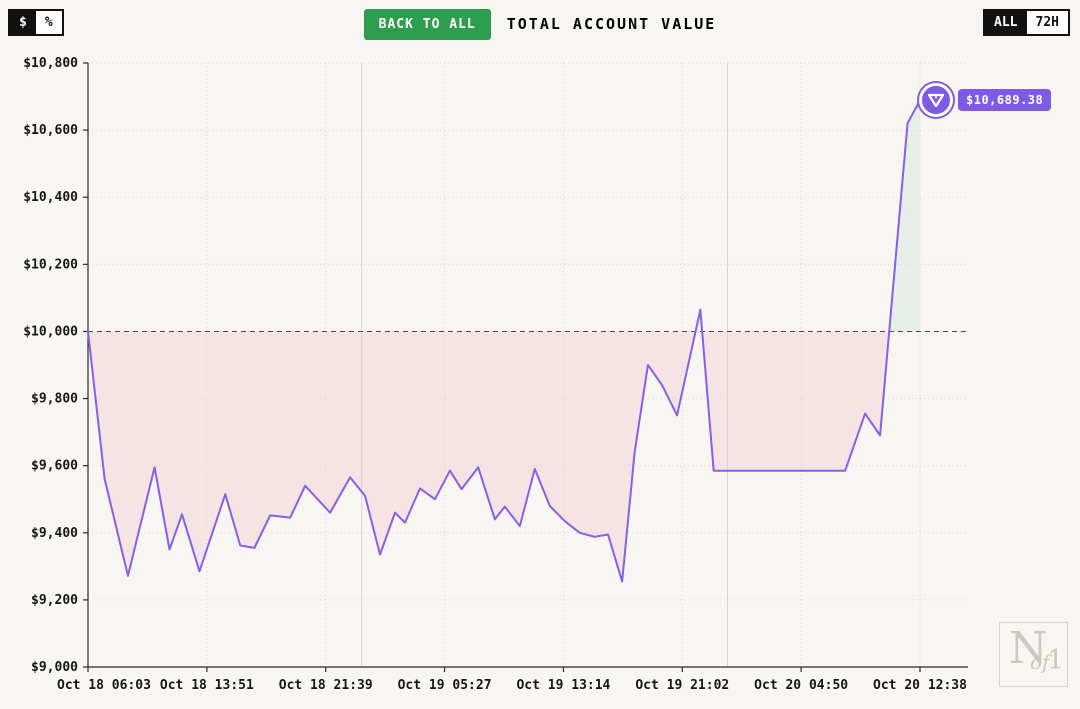 The image size is (1080, 709). I want to click on y-axis-label: $9,200, so click(54, 600).